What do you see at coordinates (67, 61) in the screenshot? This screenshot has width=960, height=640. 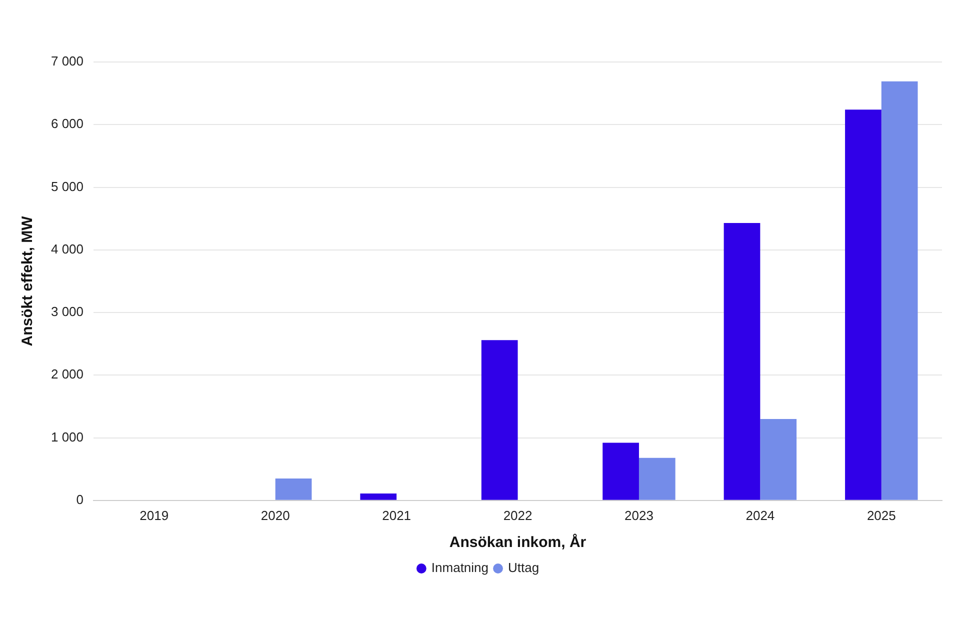 I see `y-tick-label: 7 000` at bounding box center [67, 61].